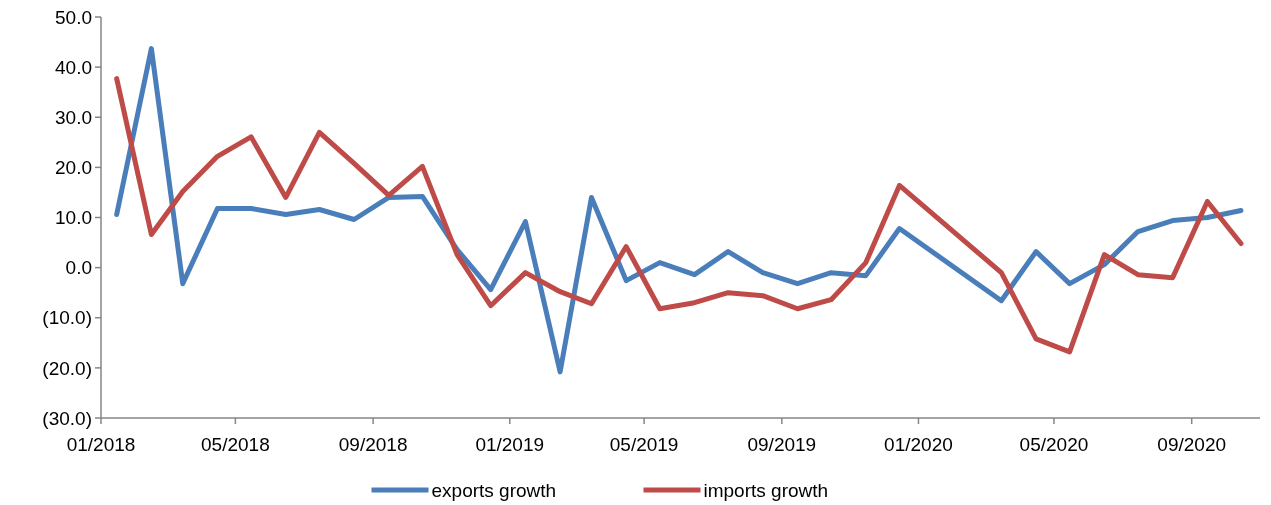  Describe the element at coordinates (235, 444) in the screenshot. I see `x-tick-label: 05/2018` at that location.